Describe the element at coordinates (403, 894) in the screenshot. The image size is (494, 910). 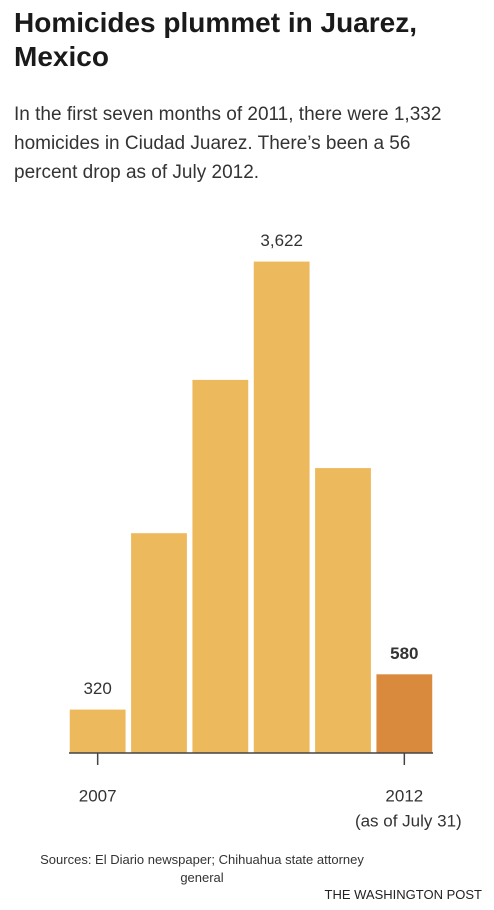
I see `credit: THE WASHINGTON POST` at that location.